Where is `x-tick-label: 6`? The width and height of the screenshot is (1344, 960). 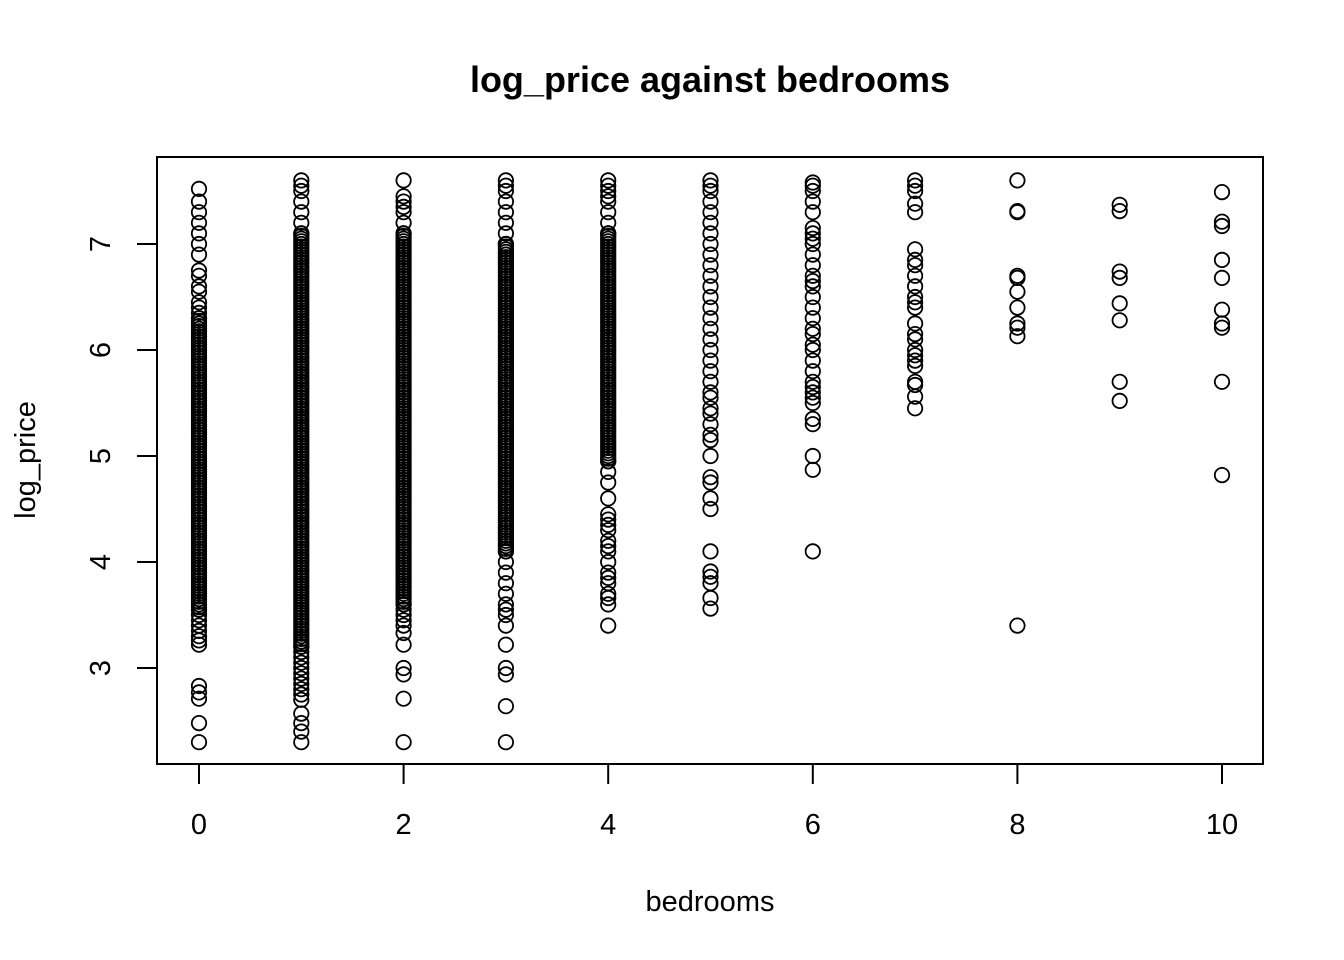 x-tick-label: 6 is located at coordinates (813, 825).